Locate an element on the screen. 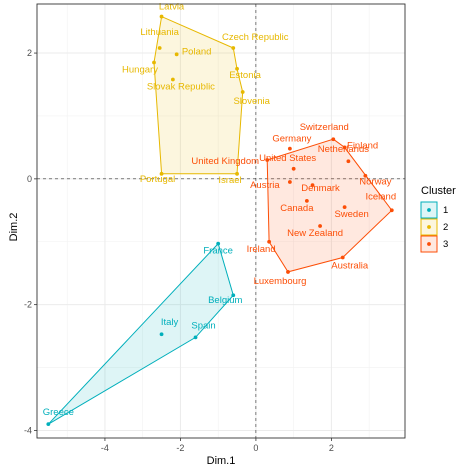 This screenshot has height=474, width=474. point-slovenia is located at coordinates (242, 92).